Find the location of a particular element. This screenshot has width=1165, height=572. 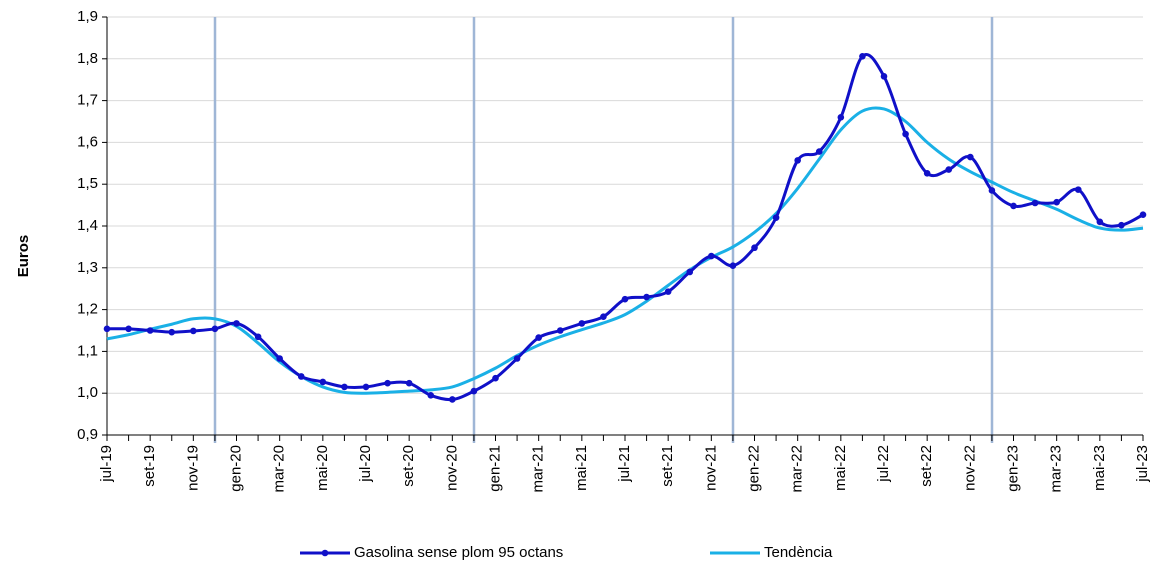

y-tick-label: 0,9 is located at coordinates (87, 434).